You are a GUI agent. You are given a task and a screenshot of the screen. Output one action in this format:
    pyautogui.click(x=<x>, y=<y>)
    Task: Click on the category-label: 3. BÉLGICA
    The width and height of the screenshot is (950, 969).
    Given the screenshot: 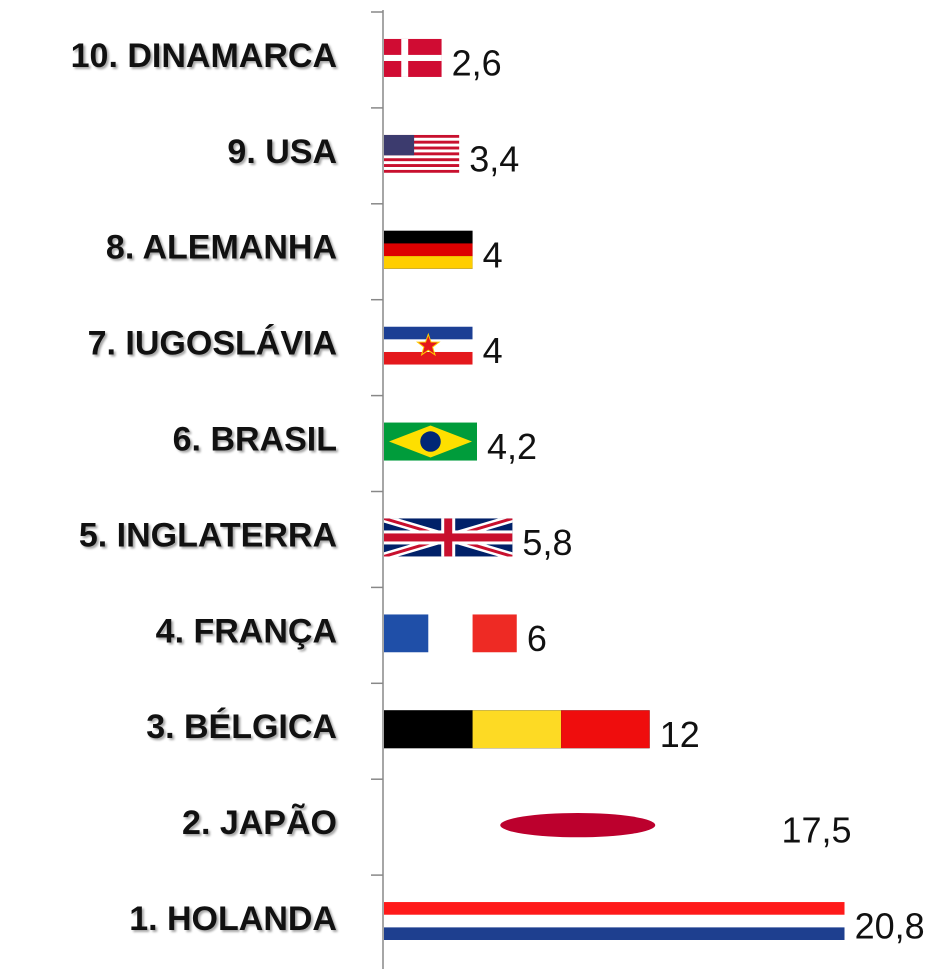 What is the action you would take?
    pyautogui.click(x=241, y=727)
    